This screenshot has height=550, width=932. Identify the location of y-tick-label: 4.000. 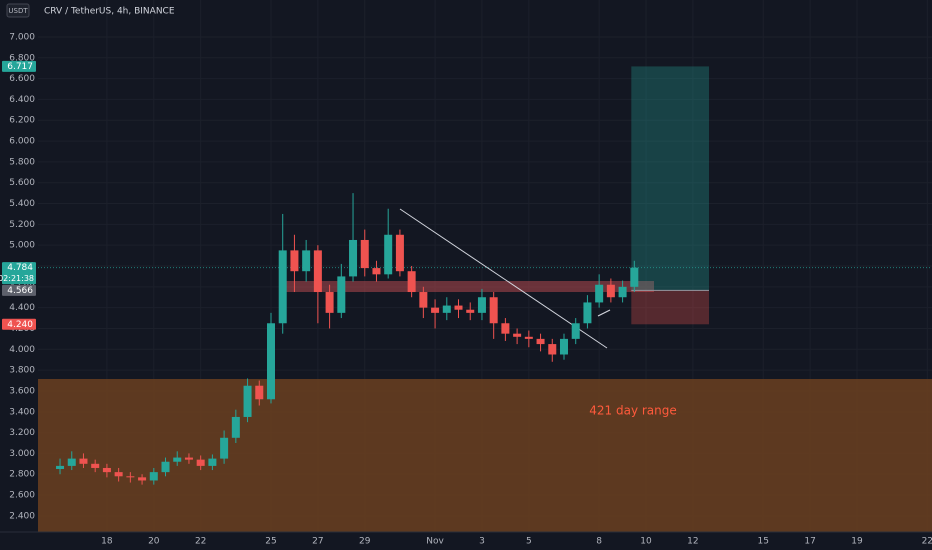
(22, 350).